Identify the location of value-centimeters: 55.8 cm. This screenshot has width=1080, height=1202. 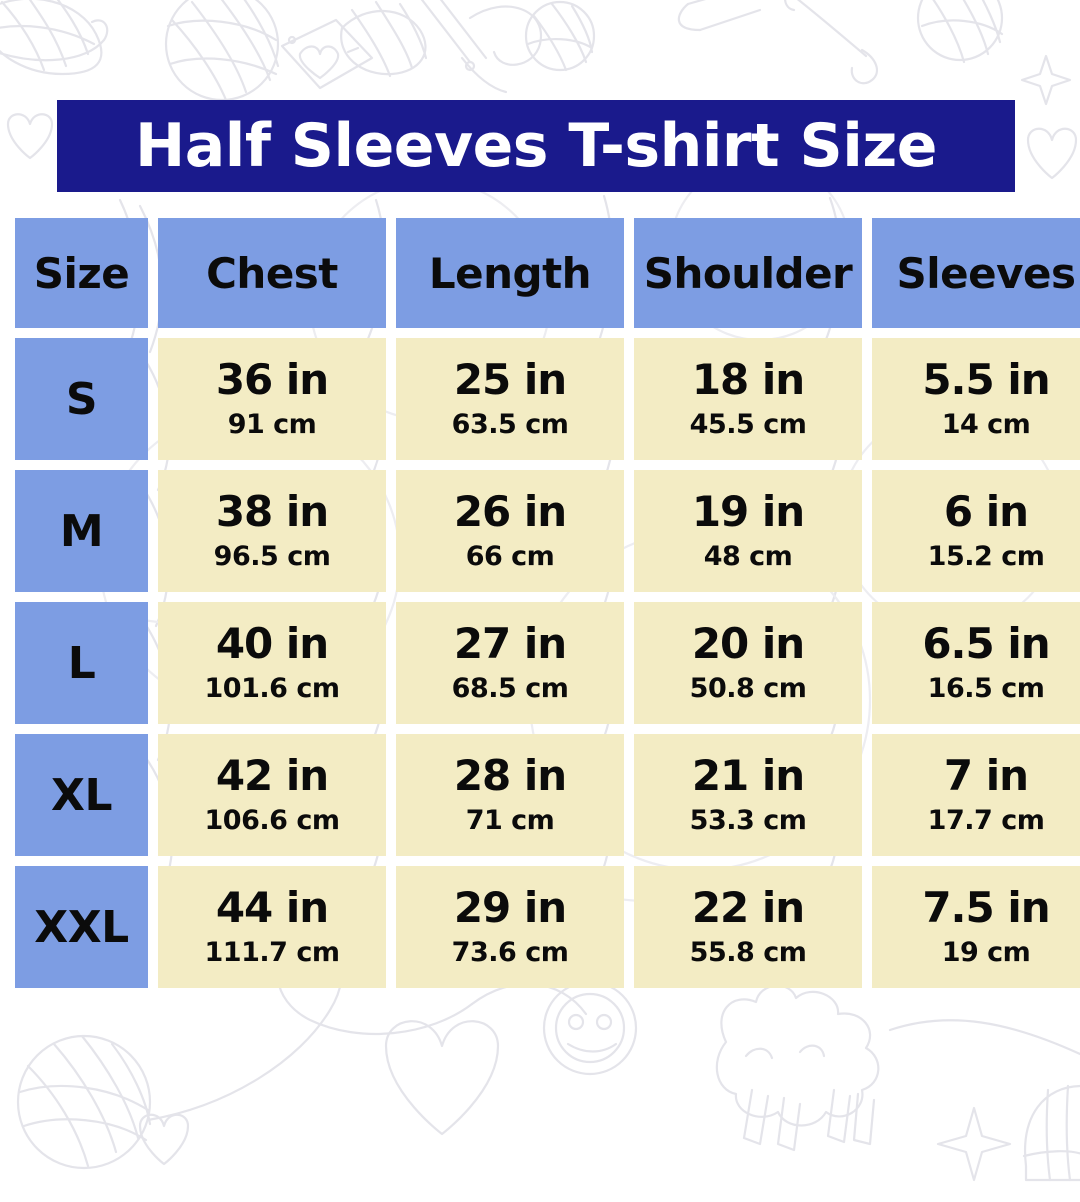
(748, 952).